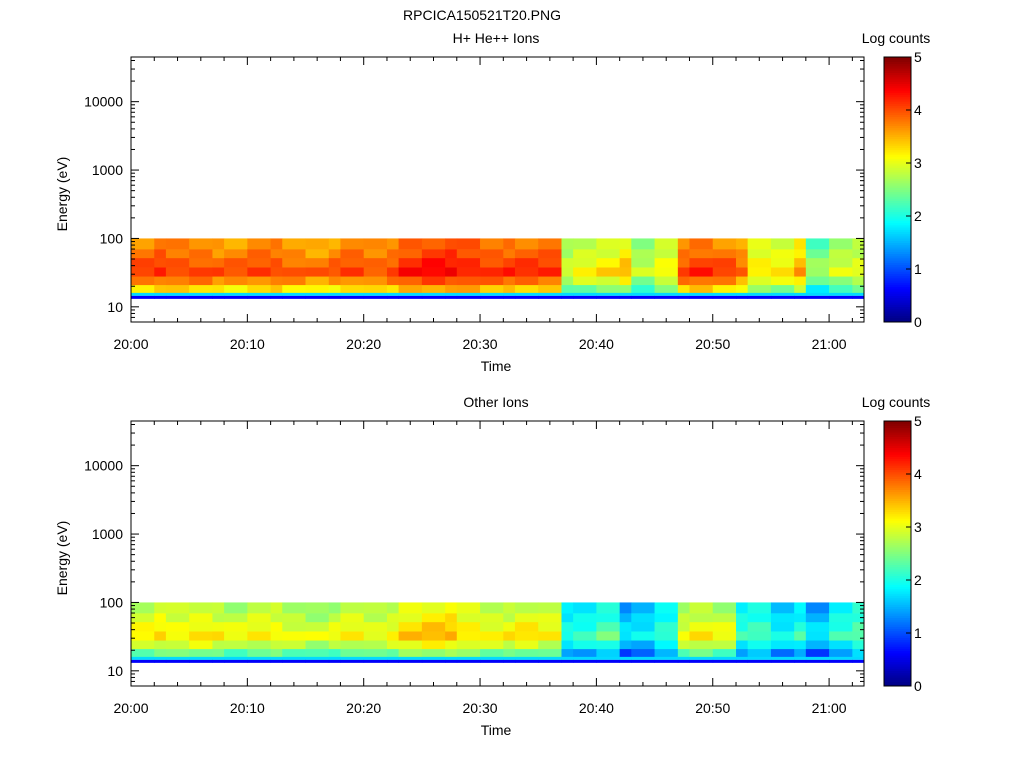 This screenshot has height=768, width=1024. I want to click on x-tick-label: 20:40, so click(596, 344).